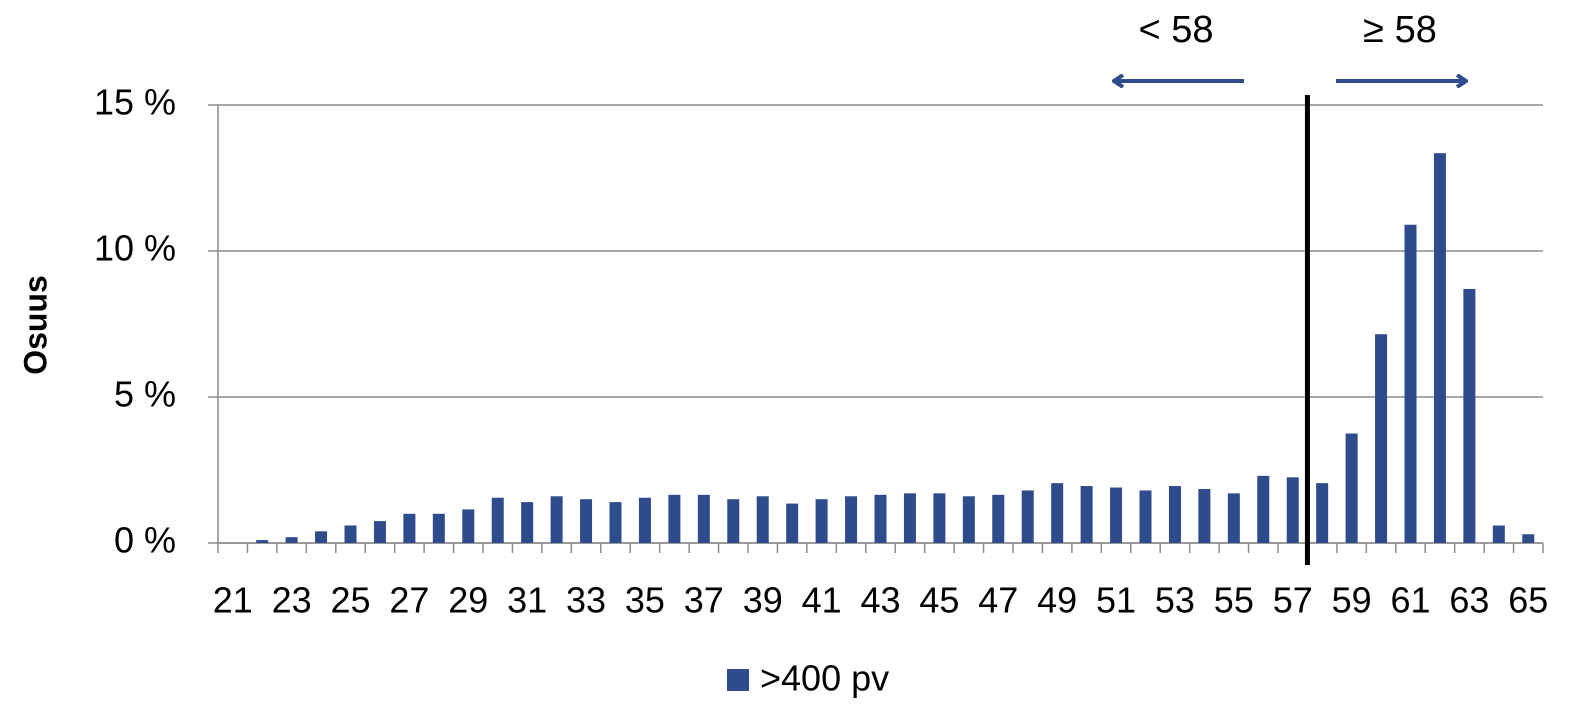  I want to click on legend-swatch, so click(738, 680).